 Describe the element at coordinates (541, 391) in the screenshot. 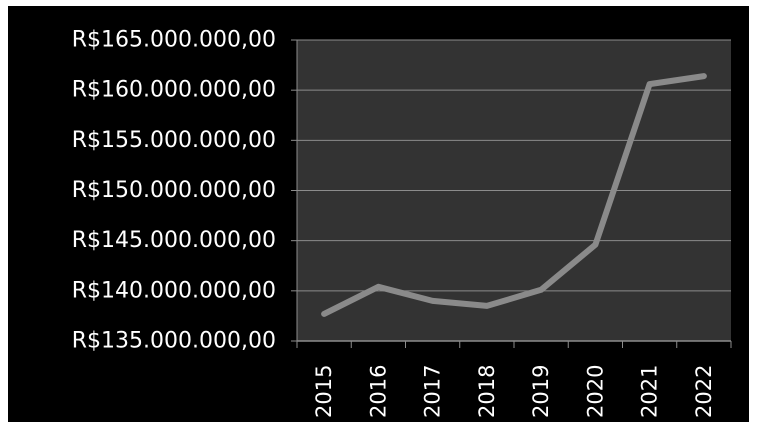

I see `x-axis-tick-label: 2019` at that location.